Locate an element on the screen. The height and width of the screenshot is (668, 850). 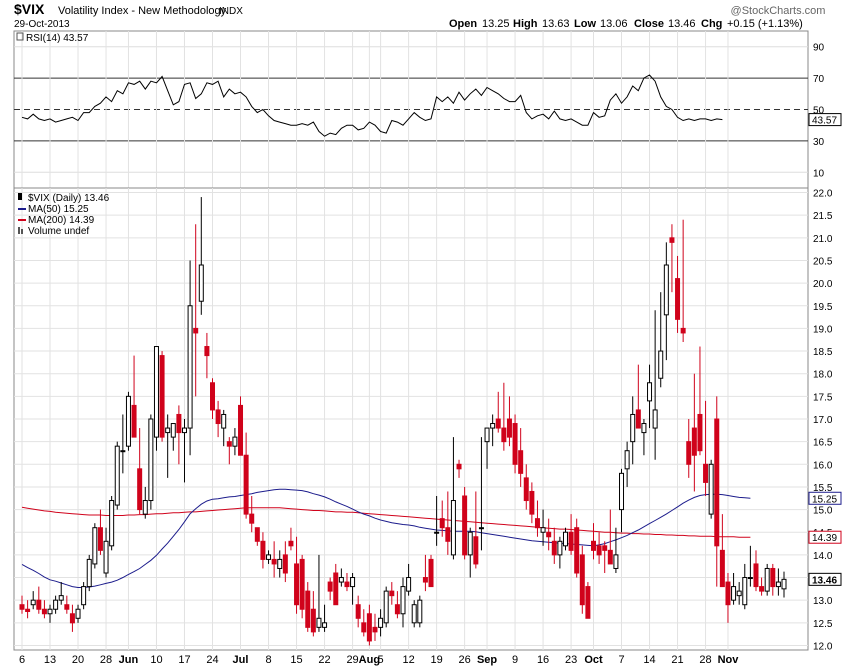
ma200-value-tag: 14.39 is located at coordinates (824, 538).